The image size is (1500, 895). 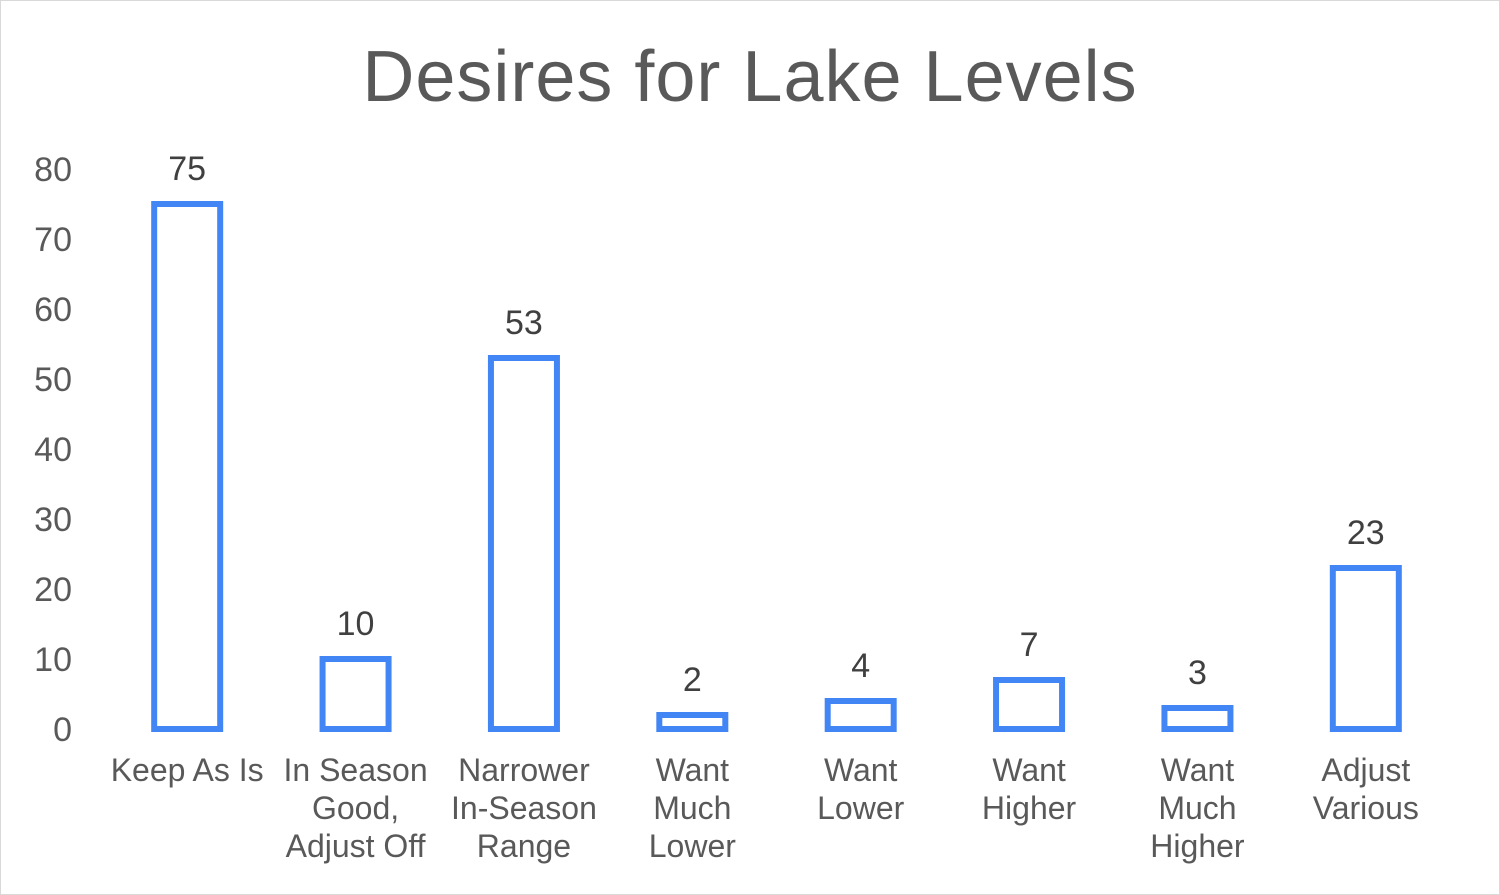 I want to click on data-label: 4, so click(x=860, y=666).